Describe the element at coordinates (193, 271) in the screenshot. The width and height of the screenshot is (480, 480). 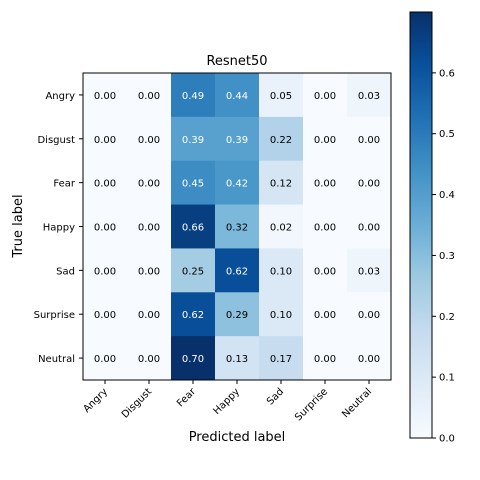
I see `cell-value-label: 0.25` at that location.